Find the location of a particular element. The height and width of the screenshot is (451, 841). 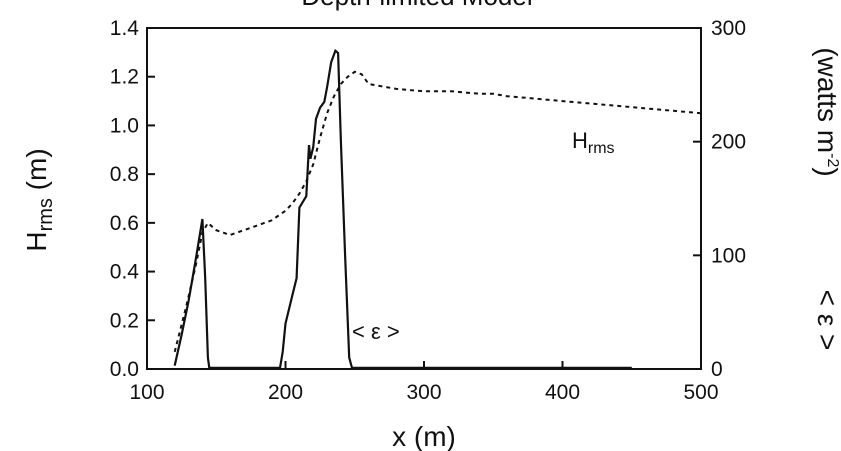

x-tick-label: 400 is located at coordinates (562, 392).